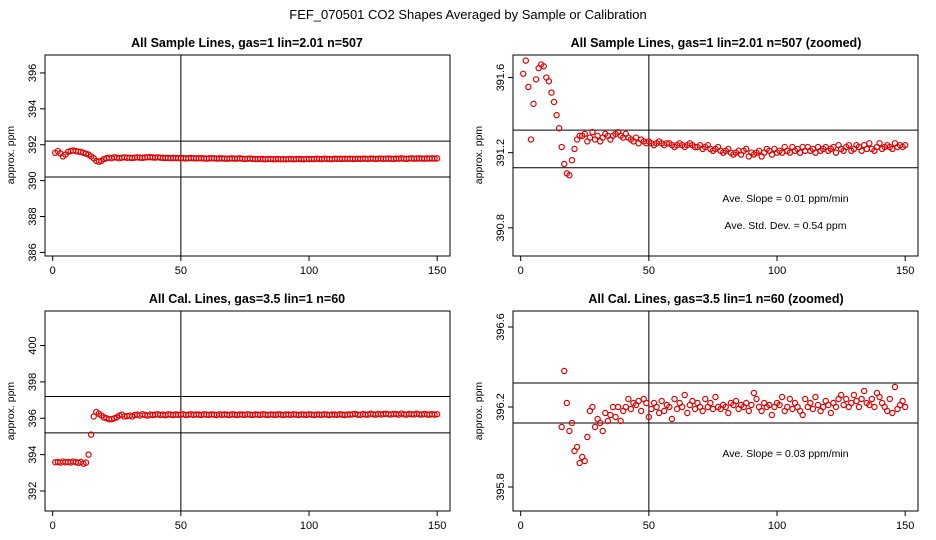 The height and width of the screenshot is (540, 936). What do you see at coordinates (501, 327) in the screenshot?
I see `y-tick-label: 396.6` at bounding box center [501, 327].